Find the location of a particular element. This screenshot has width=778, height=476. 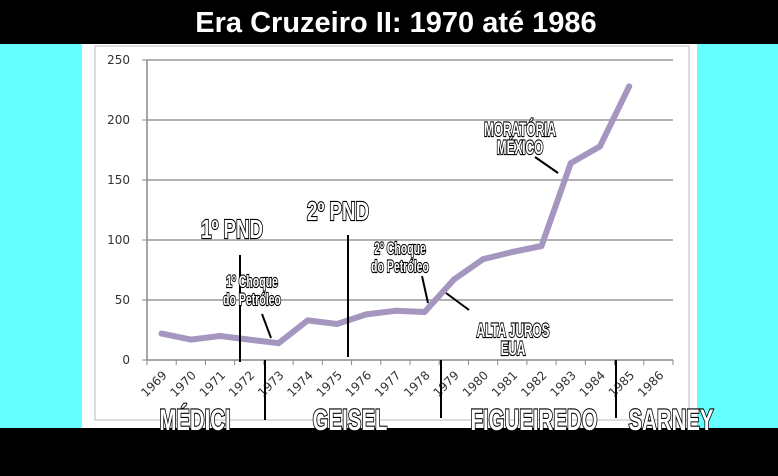

y-tick-label: 0 is located at coordinates (126, 360).